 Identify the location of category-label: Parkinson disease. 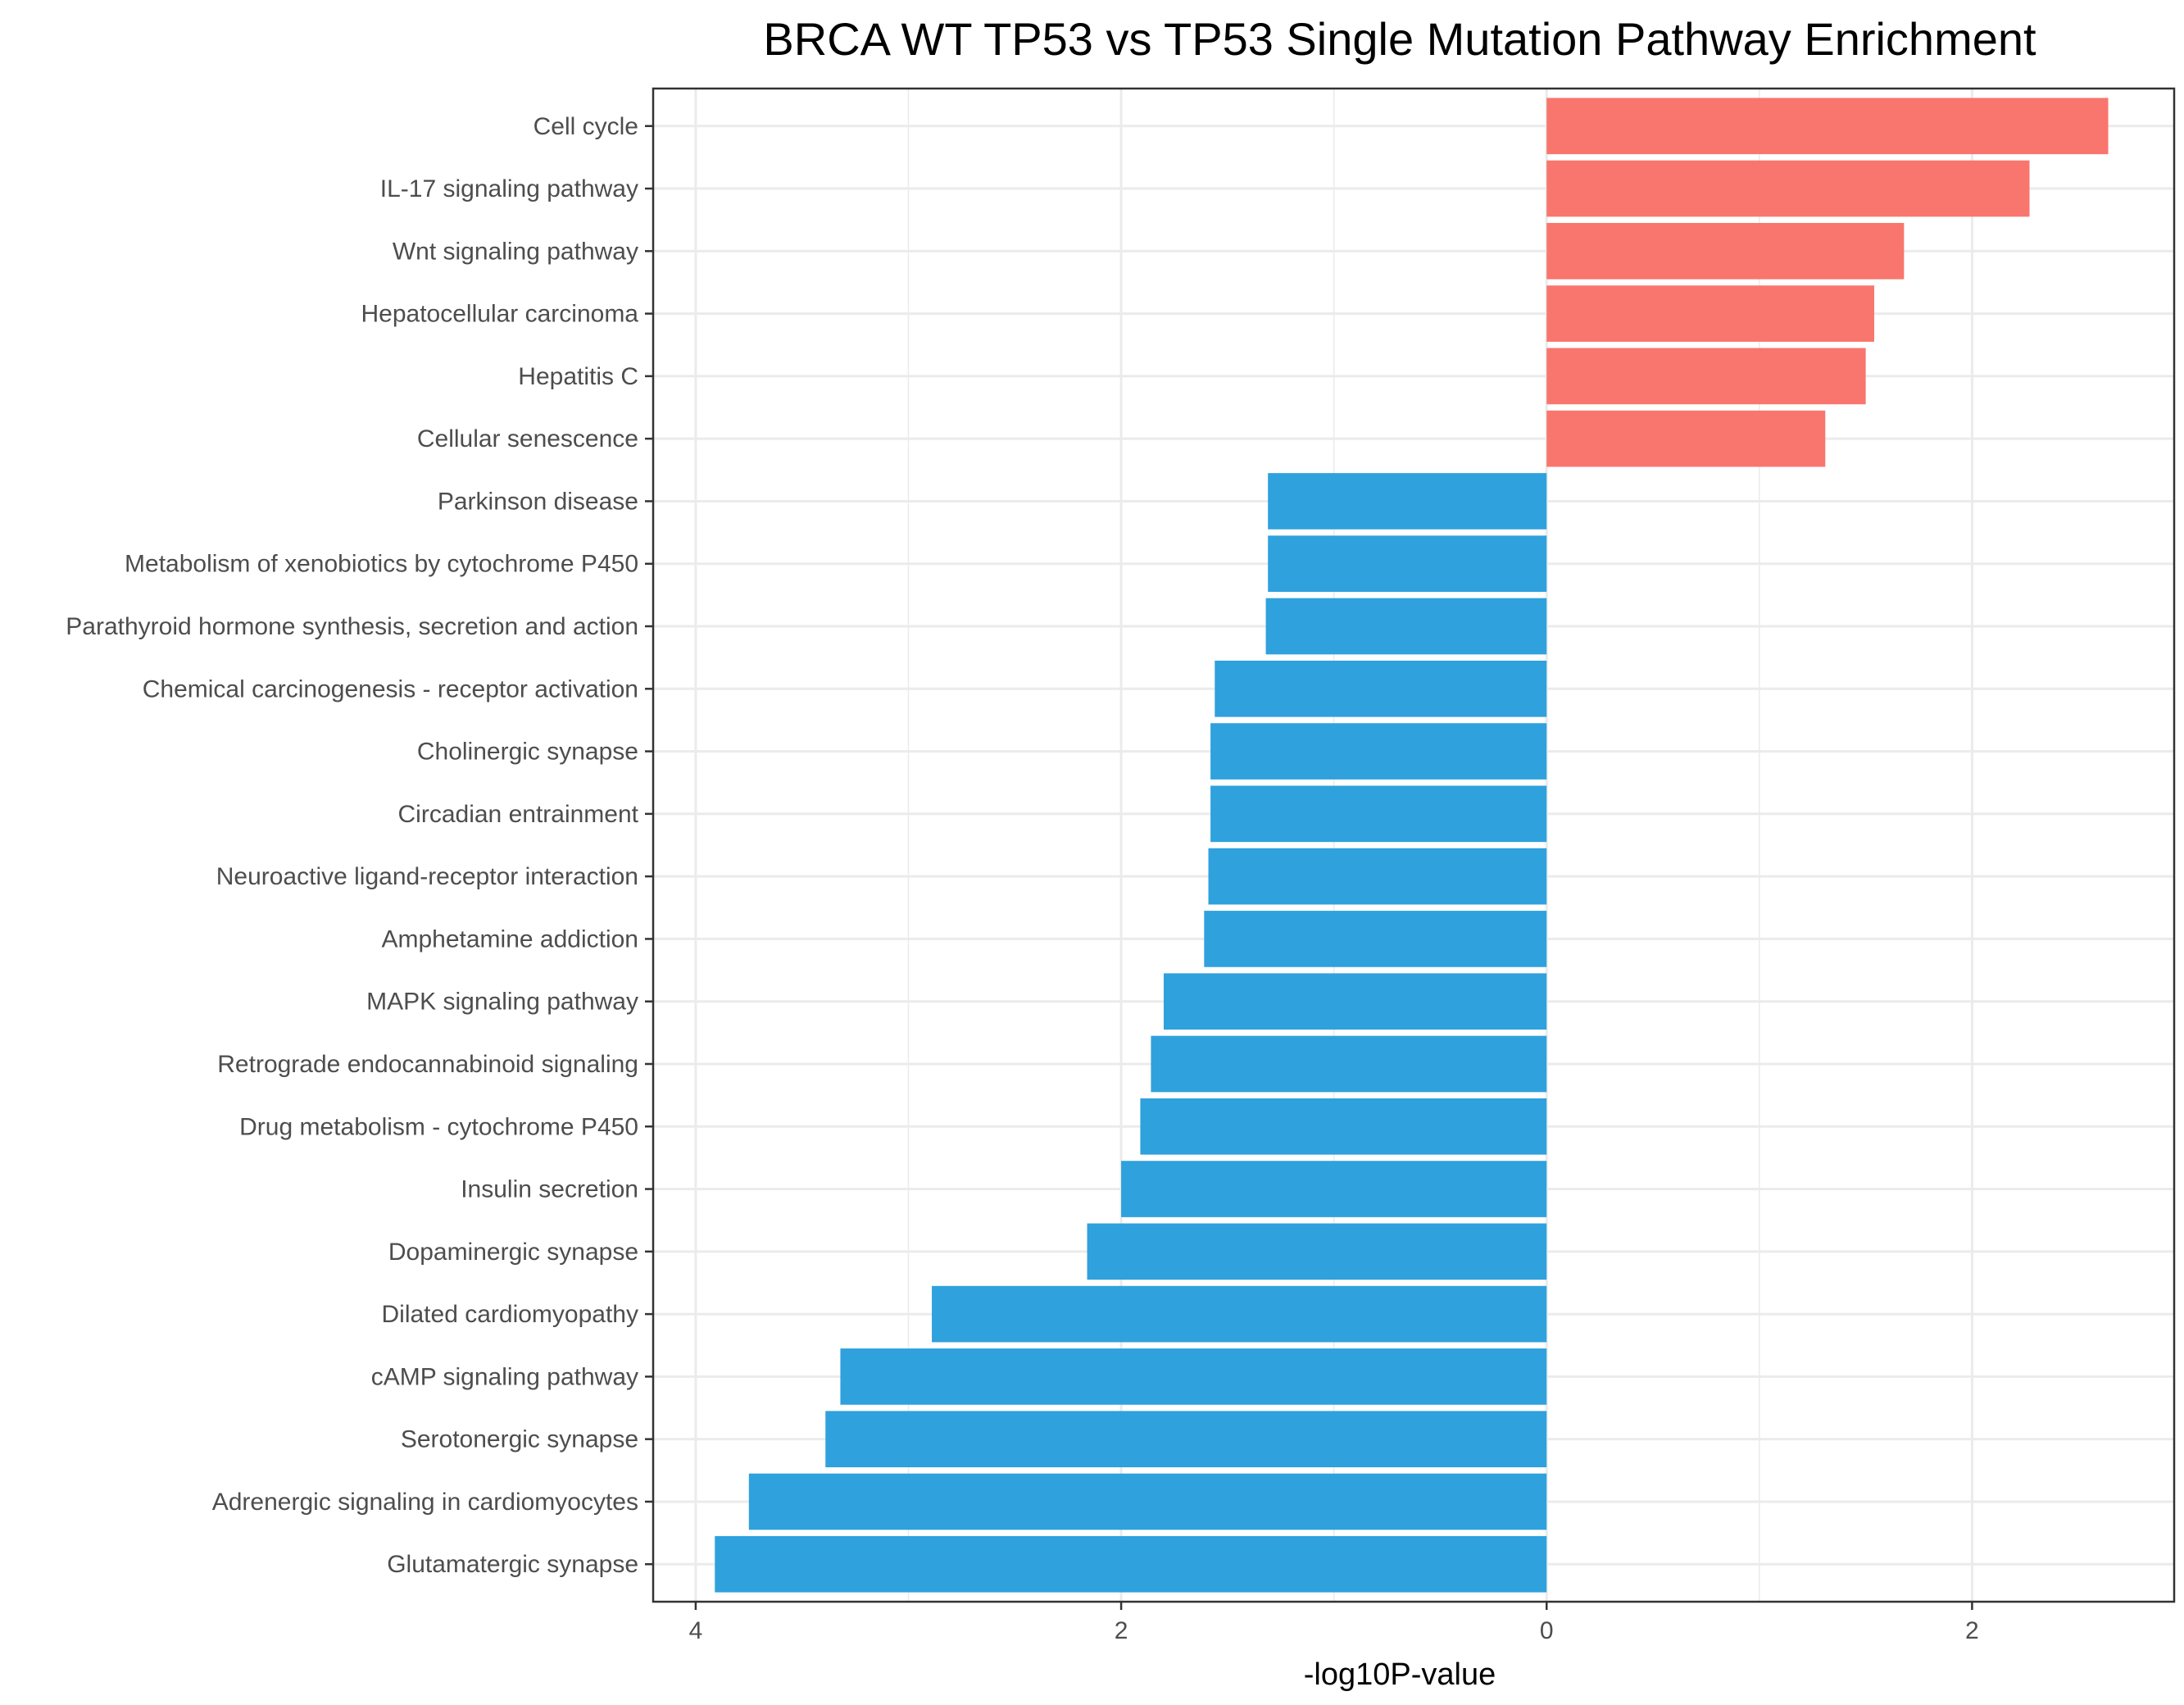
(538, 502).